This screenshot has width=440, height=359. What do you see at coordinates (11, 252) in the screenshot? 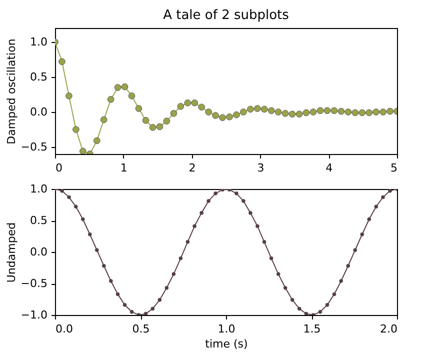
I see `y-axis-title: Undamped` at bounding box center [11, 252].